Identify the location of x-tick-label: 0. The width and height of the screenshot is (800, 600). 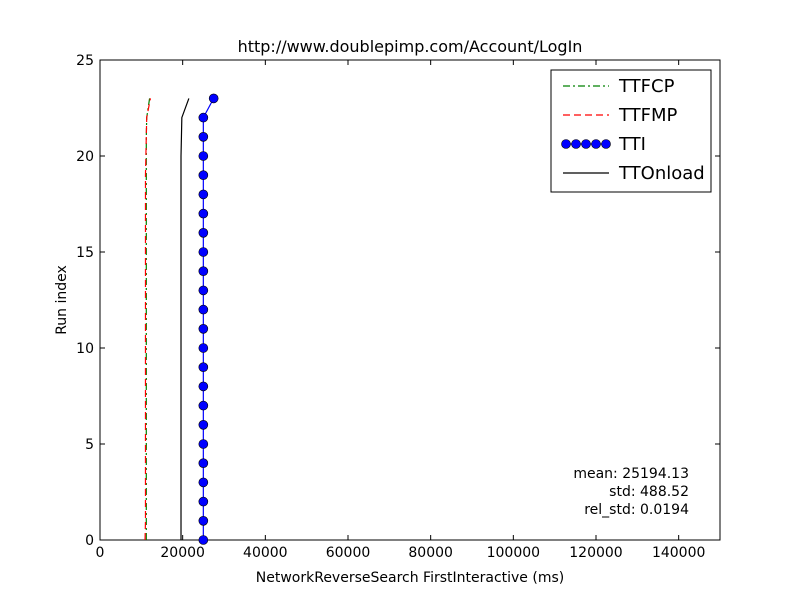
(100, 553).